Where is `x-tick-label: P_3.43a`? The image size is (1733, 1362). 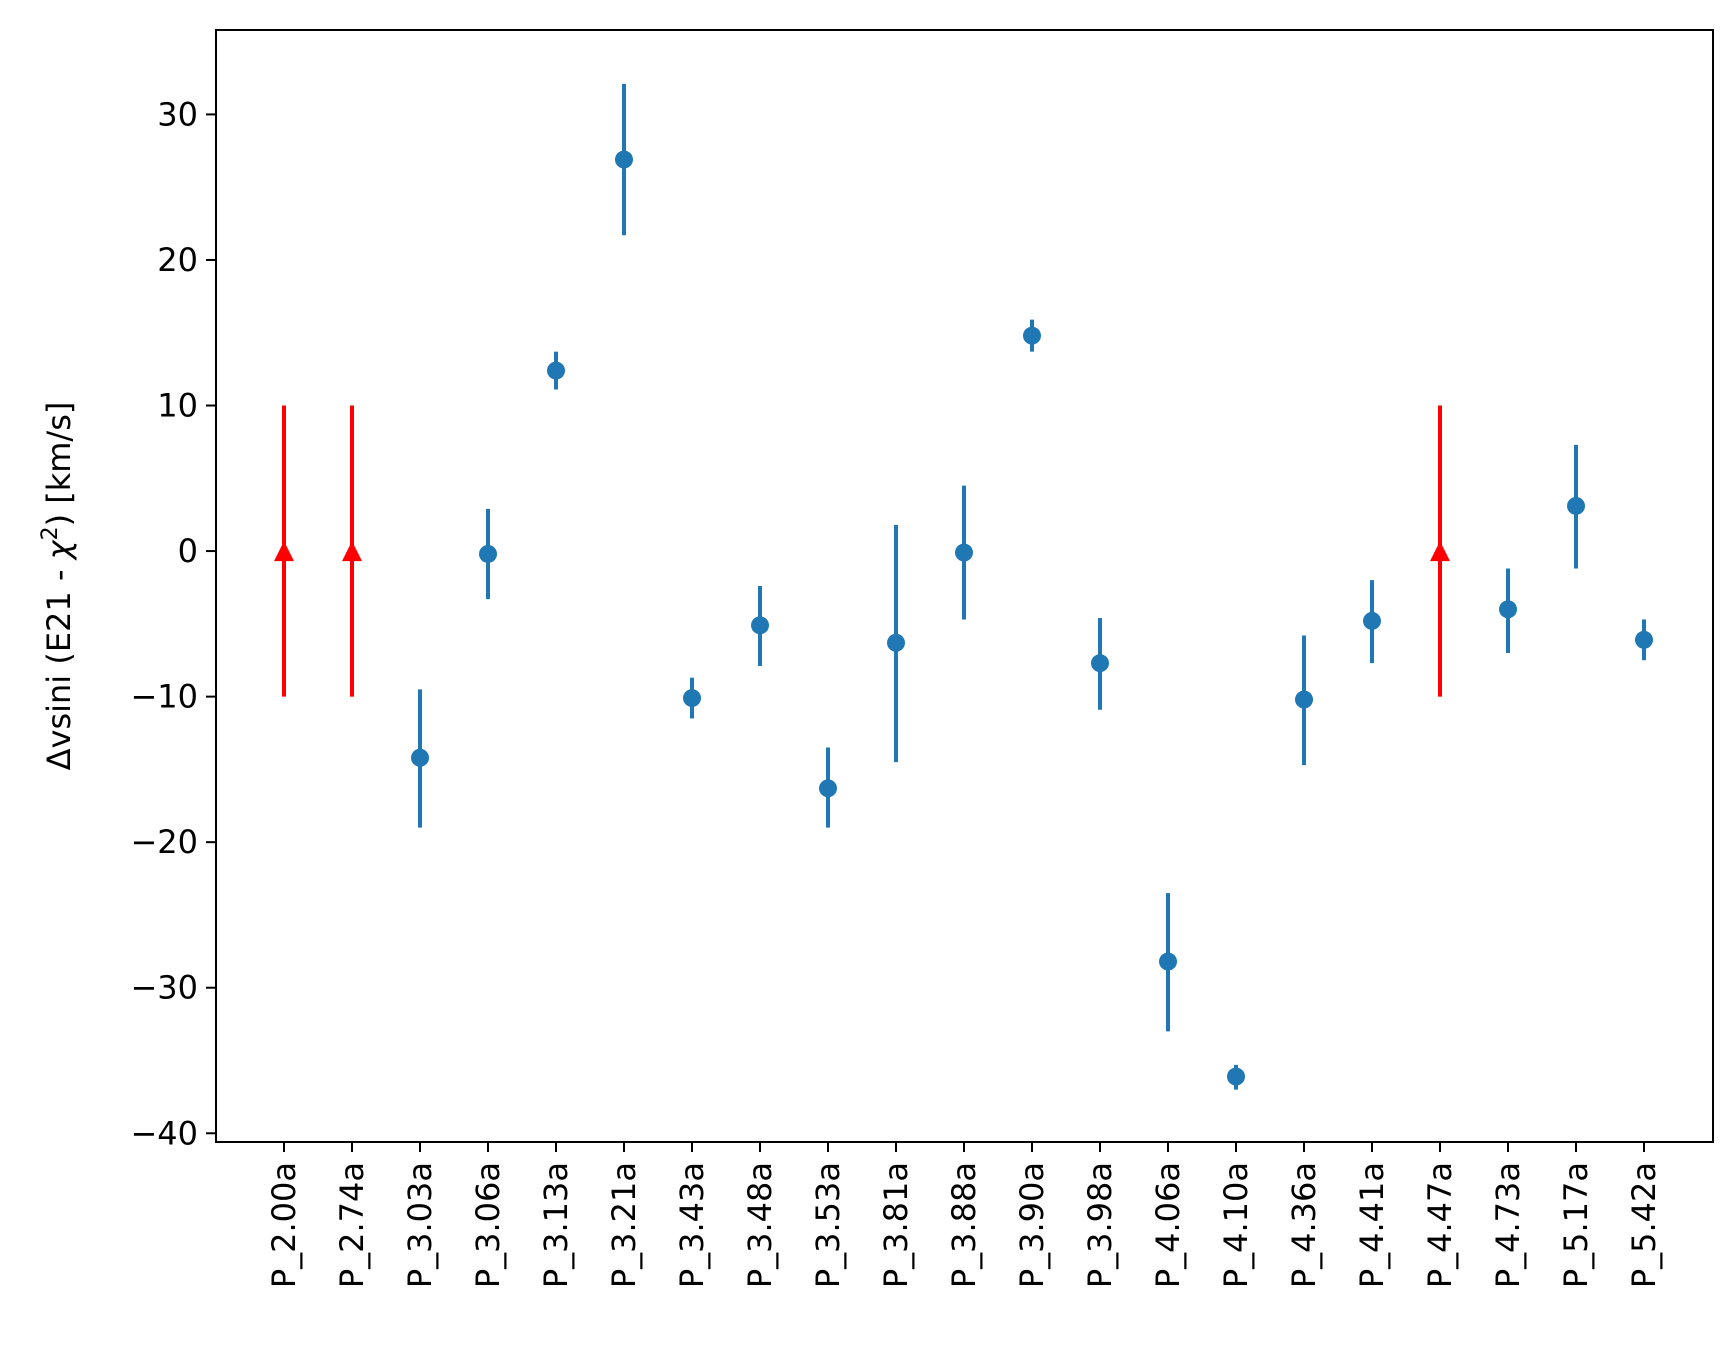
x-tick-label: P_3.43a is located at coordinates (692, 1225).